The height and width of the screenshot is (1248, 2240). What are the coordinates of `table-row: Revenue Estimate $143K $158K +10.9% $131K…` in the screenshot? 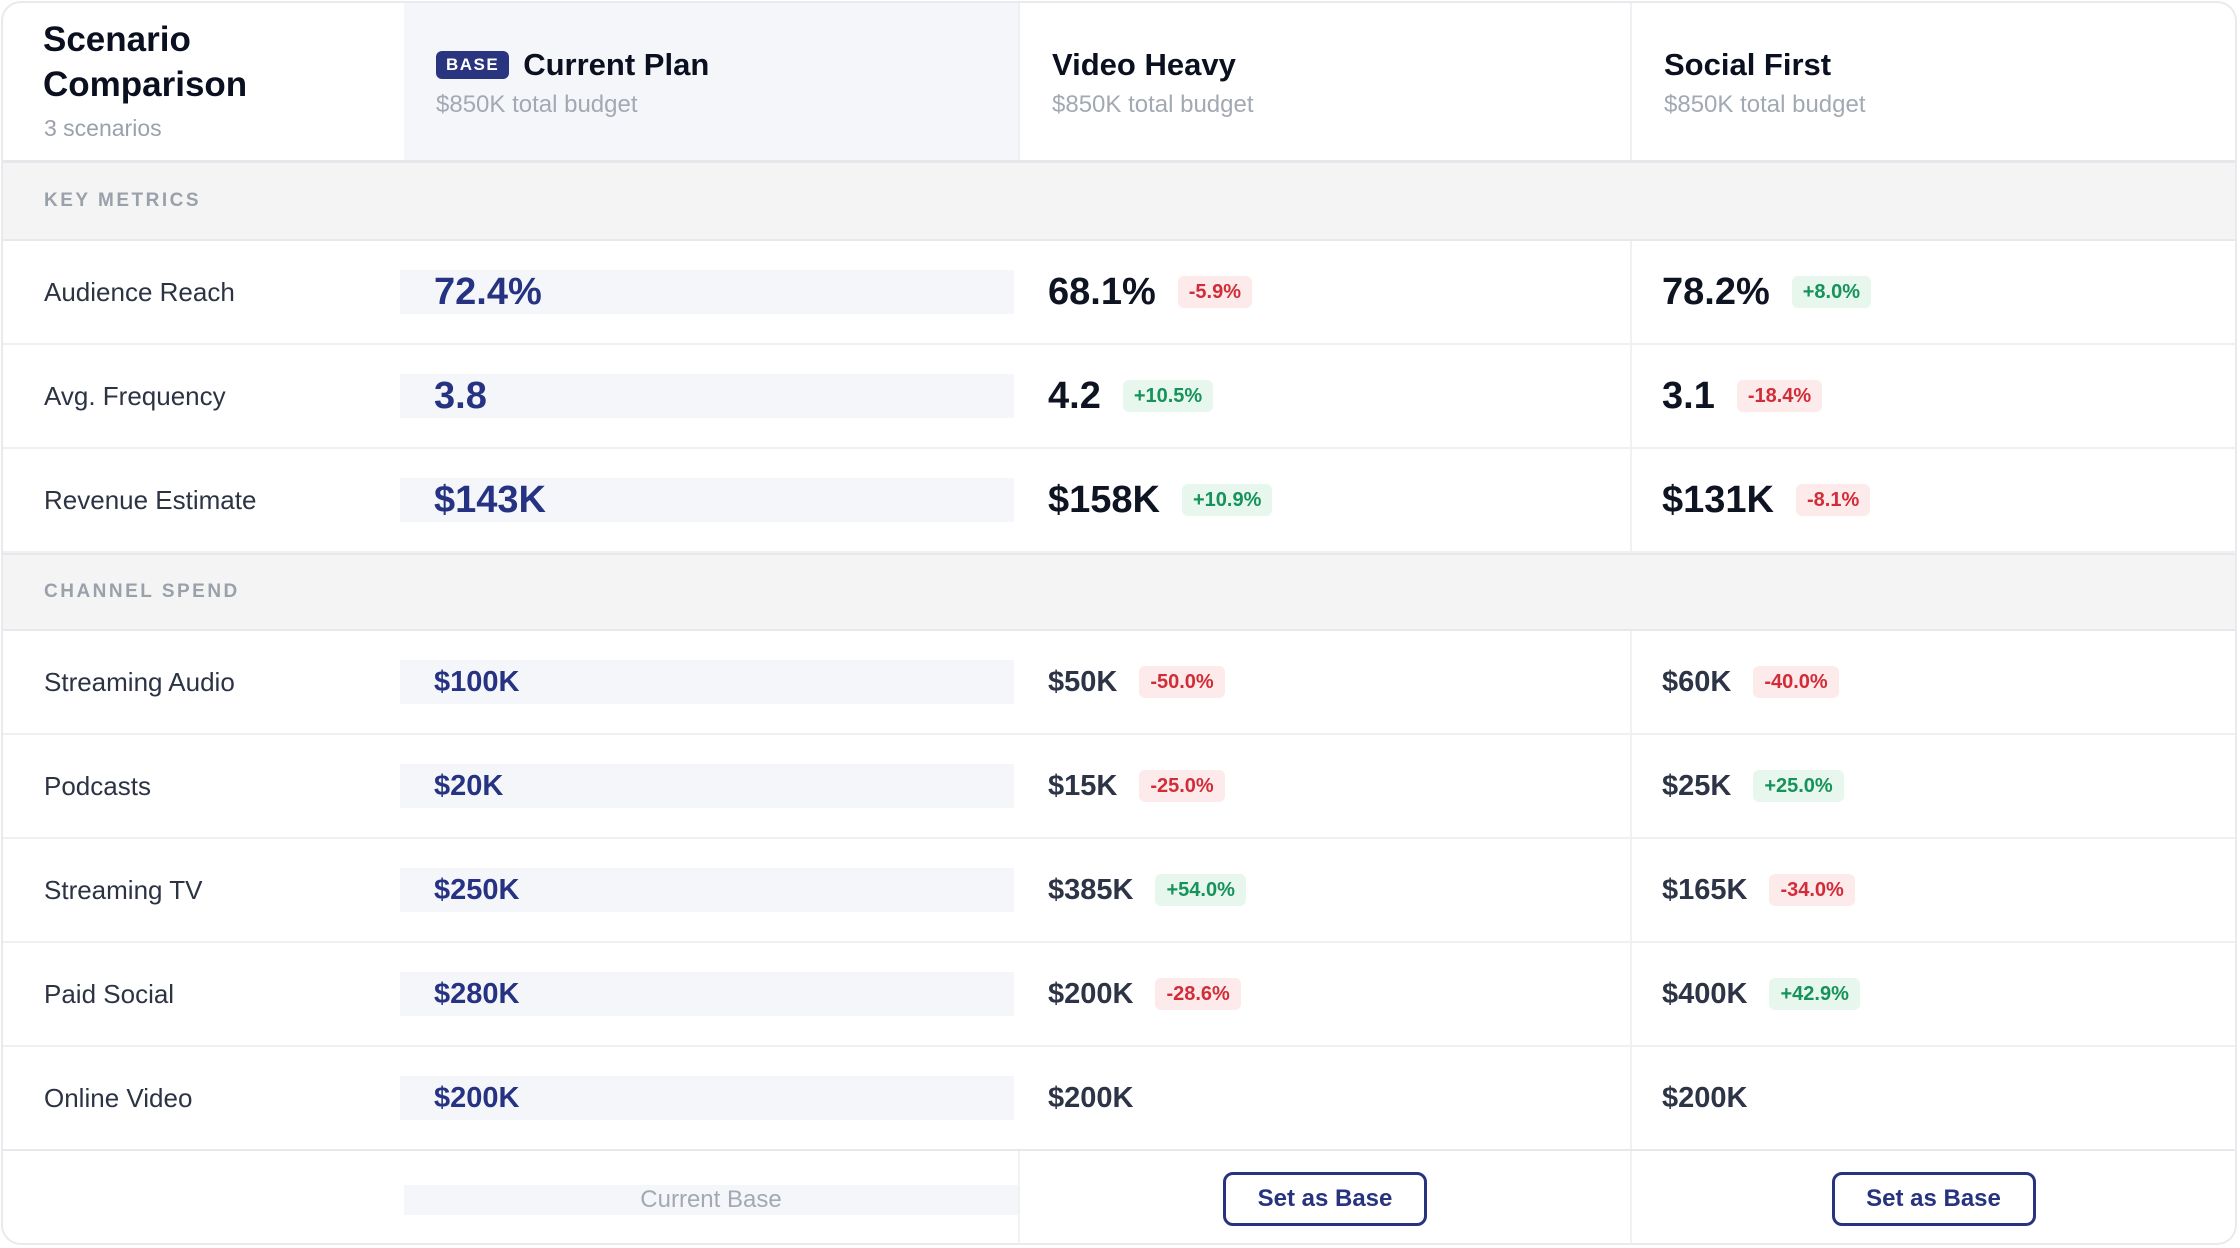 It's located at (1119, 501).